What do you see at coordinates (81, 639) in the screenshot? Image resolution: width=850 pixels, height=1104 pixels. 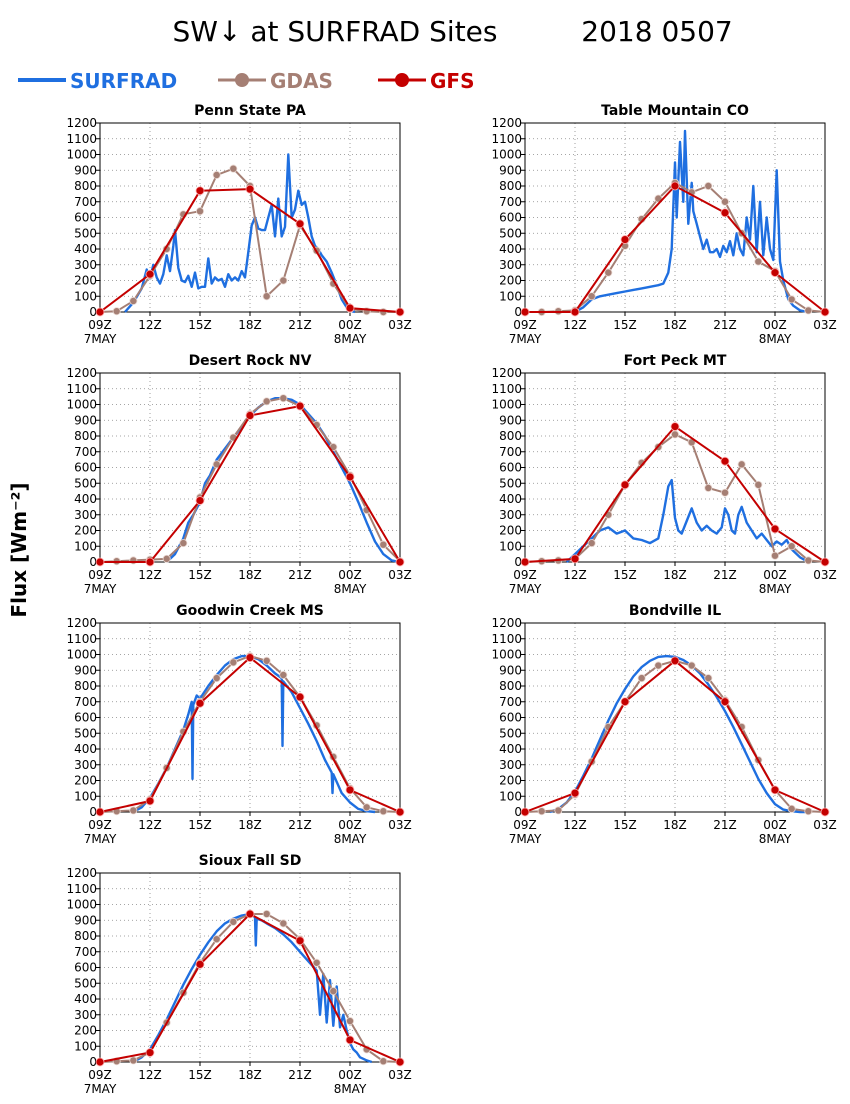 I see `y-tick-label: 1100` at bounding box center [81, 639].